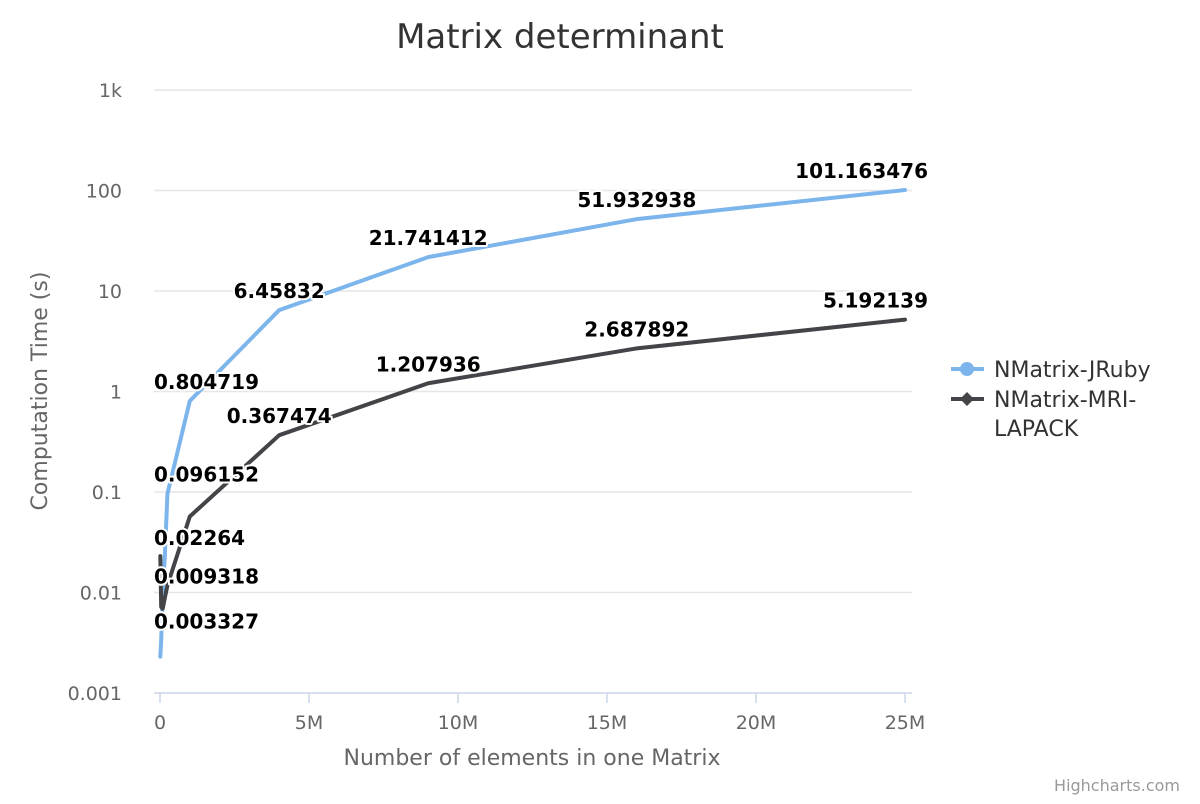 This screenshot has height=804, width=1200. I want to click on data-label: 101.163476, so click(861, 171).